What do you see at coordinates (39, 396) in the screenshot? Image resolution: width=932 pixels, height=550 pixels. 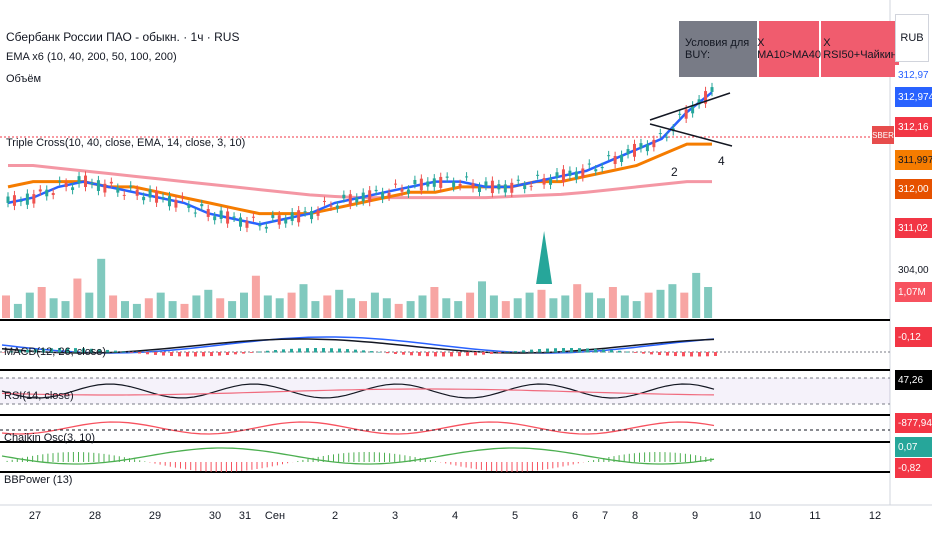 I see `rsi-legend: RSI(14, close)` at bounding box center [39, 396].